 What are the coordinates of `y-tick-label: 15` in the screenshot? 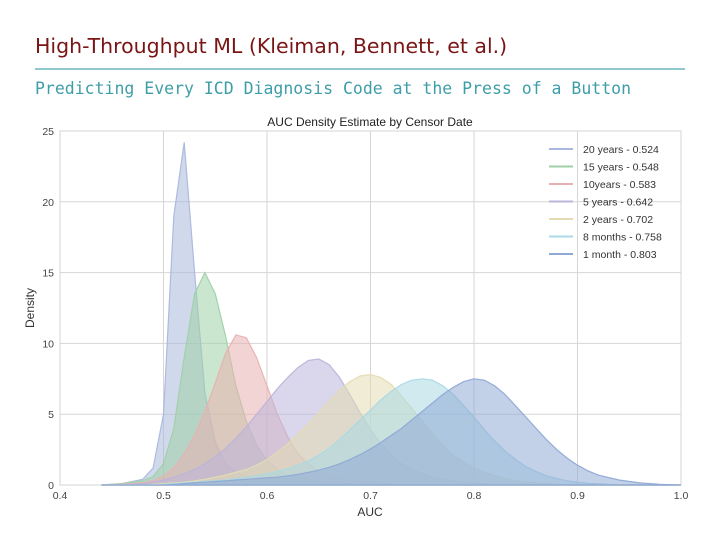 It's located at (48, 274).